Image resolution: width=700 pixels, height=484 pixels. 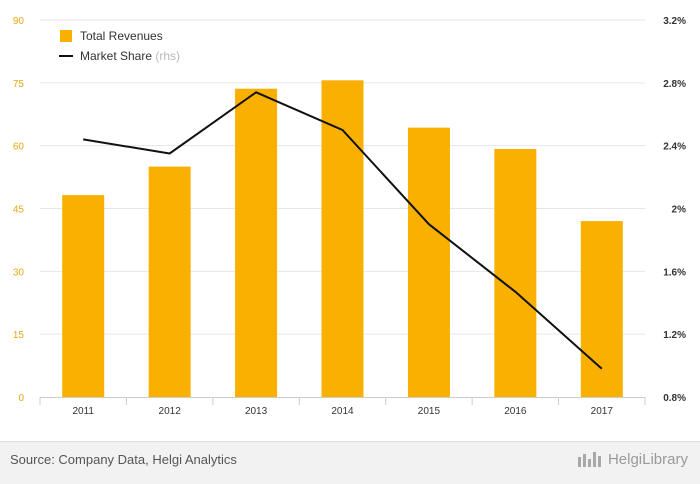 I want to click on y-tick-label-right: 2.4%, so click(x=674, y=147).